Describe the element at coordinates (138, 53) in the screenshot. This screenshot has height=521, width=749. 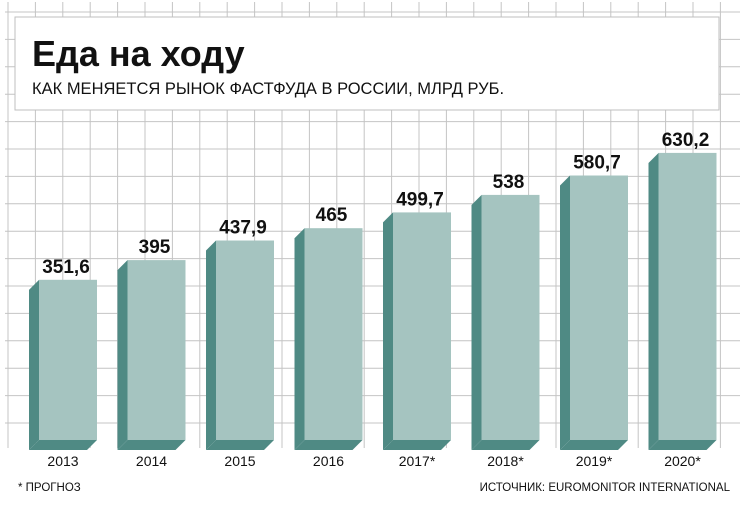
I see `chart-title: Еда на ходу` at that location.